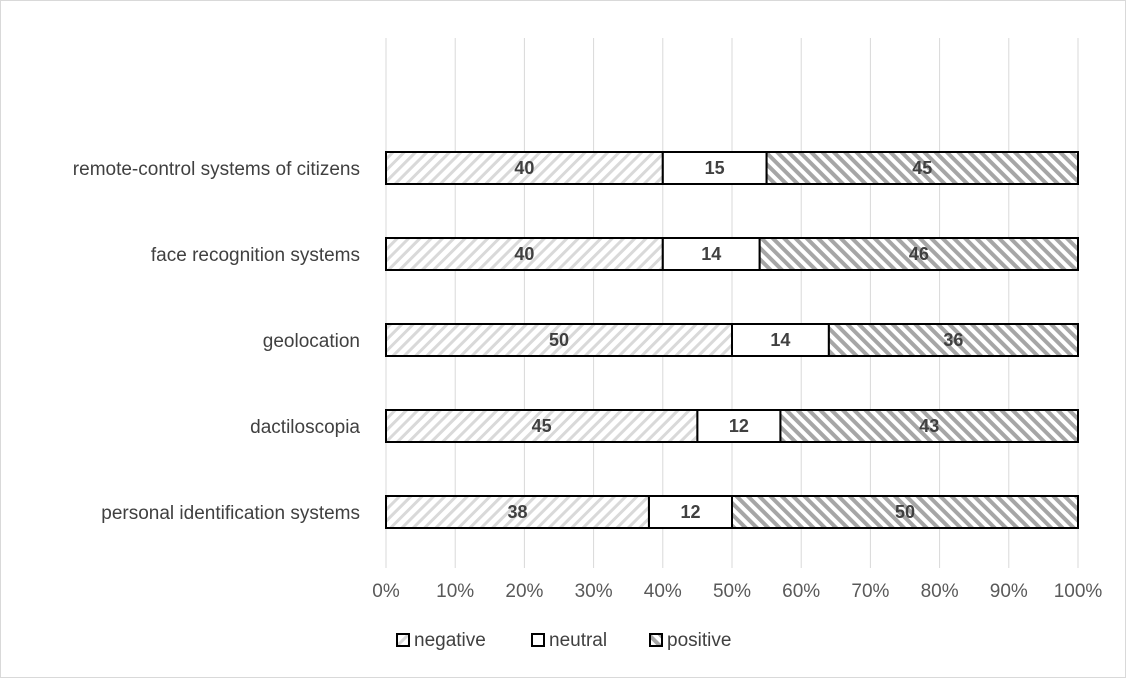  Describe the element at coordinates (732, 168) in the screenshot. I see `bar-row-remote-control-systems-of-citizens: 40 15 45` at that location.